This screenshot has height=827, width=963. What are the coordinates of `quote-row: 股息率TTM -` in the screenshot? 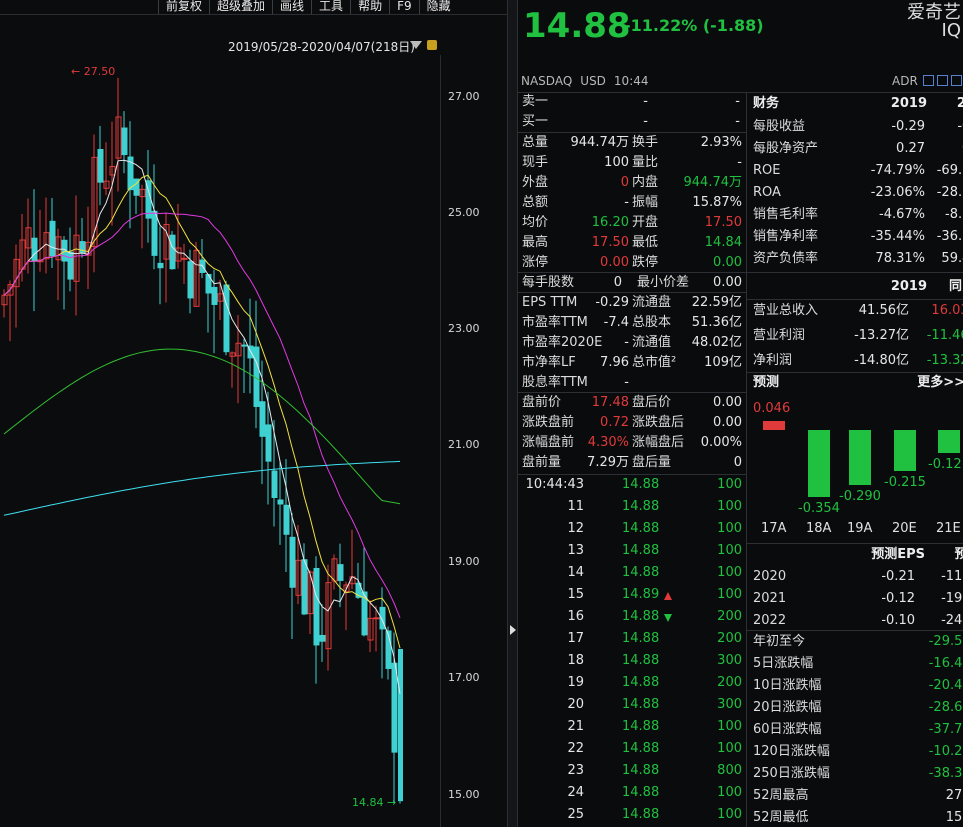 It's located at (633, 383).